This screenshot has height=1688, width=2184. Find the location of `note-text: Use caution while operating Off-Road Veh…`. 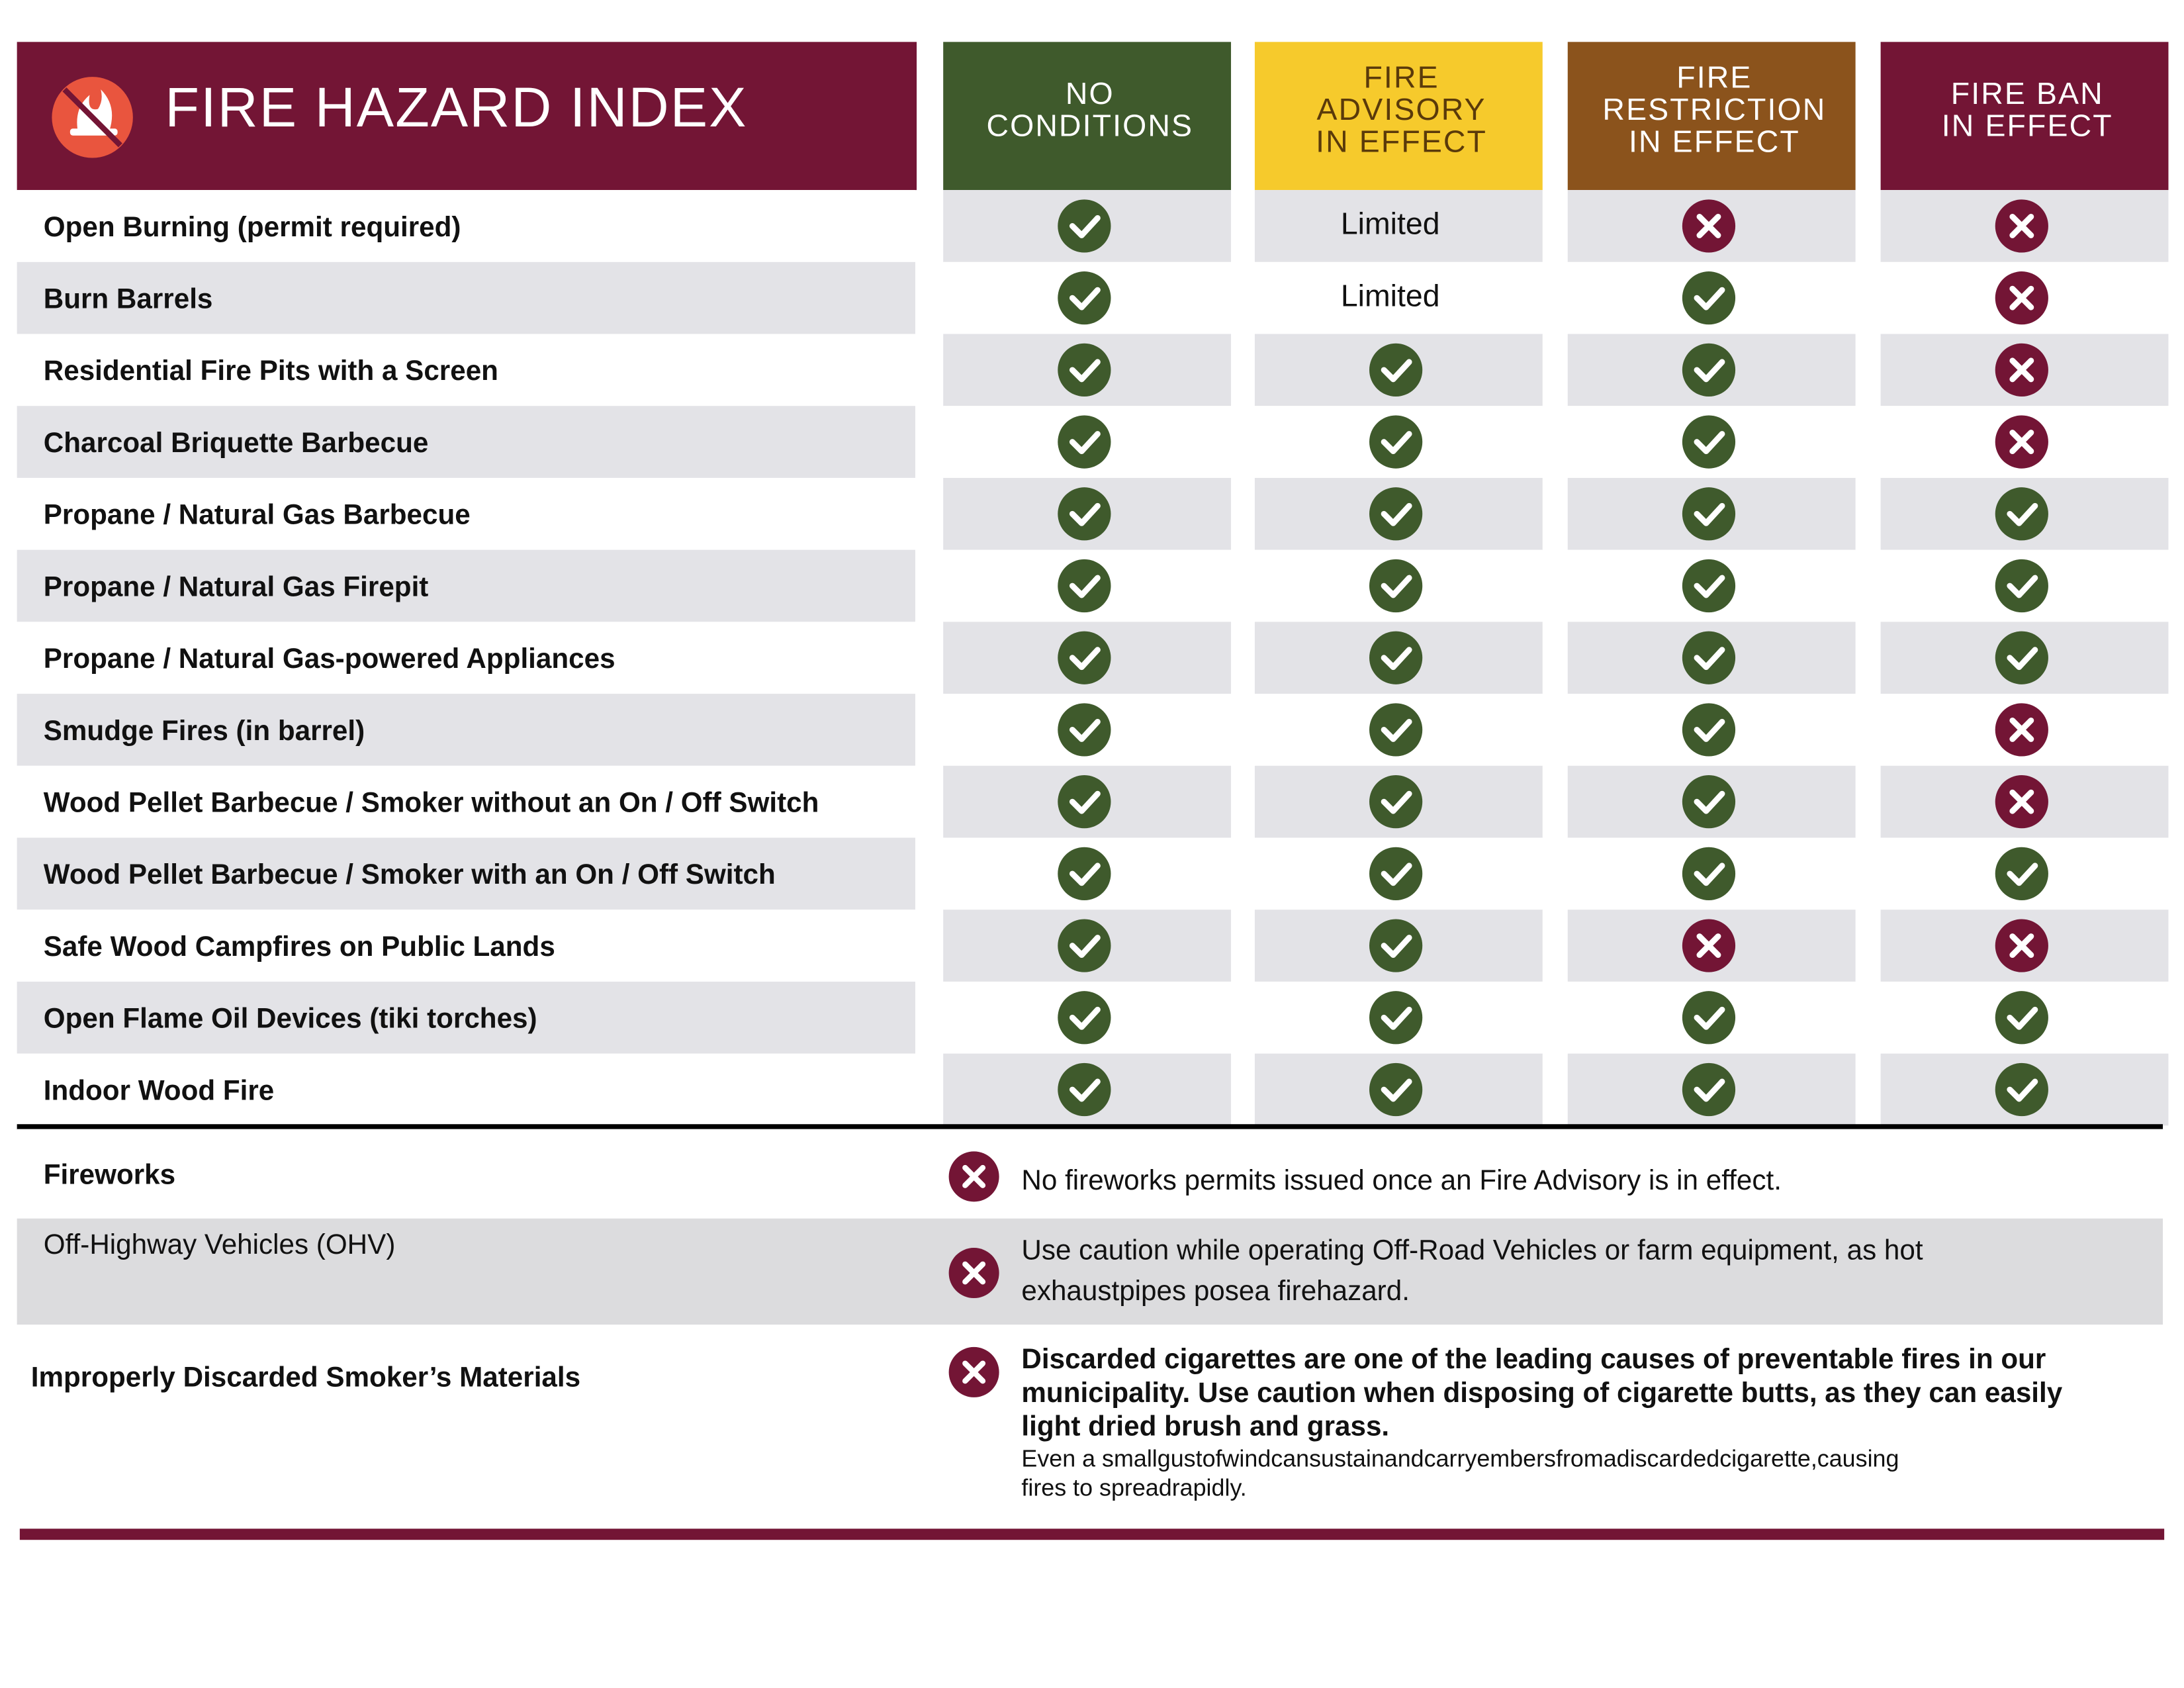

note-text: Use caution while operating Off-Road Veh… is located at coordinates (1472, 1250).